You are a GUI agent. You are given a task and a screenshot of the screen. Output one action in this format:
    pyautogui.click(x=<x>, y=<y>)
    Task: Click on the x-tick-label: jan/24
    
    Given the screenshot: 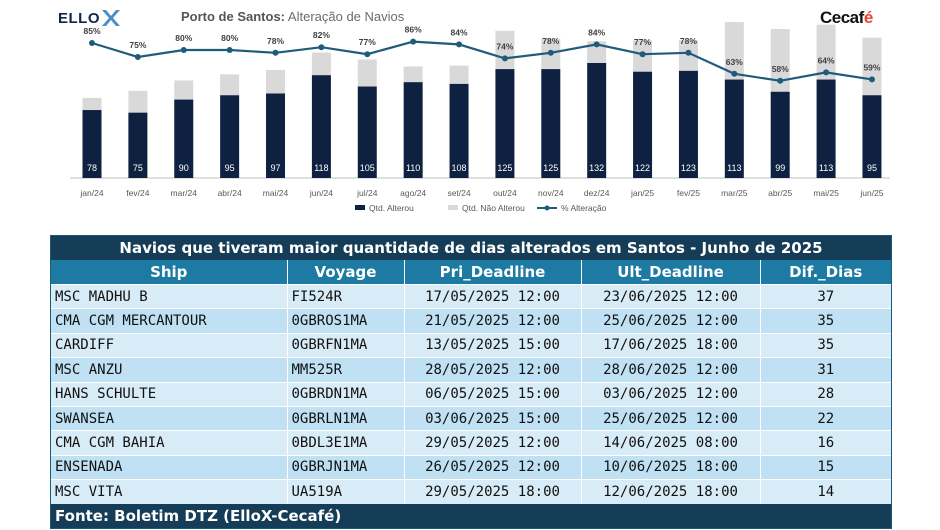 What is the action you would take?
    pyautogui.click(x=91, y=193)
    